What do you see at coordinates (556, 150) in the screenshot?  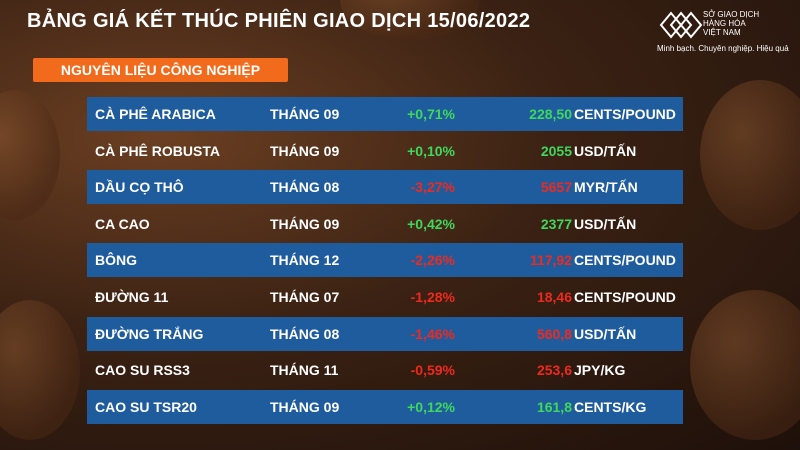 I see `price: 2055` at bounding box center [556, 150].